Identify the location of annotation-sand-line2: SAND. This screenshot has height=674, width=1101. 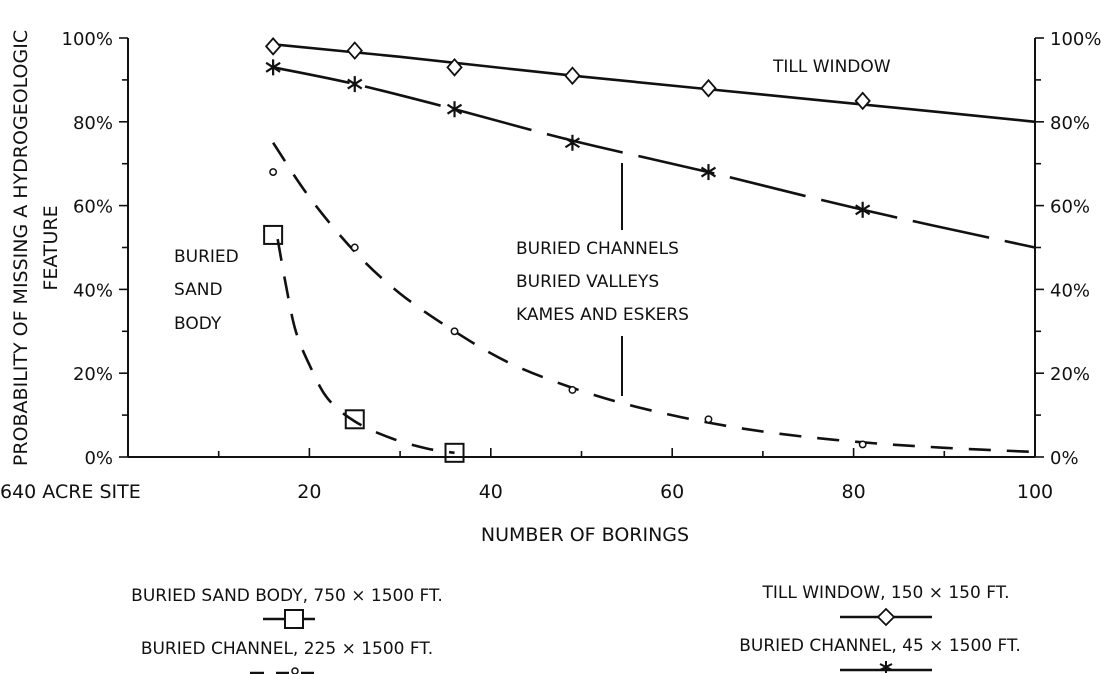
(198, 290).